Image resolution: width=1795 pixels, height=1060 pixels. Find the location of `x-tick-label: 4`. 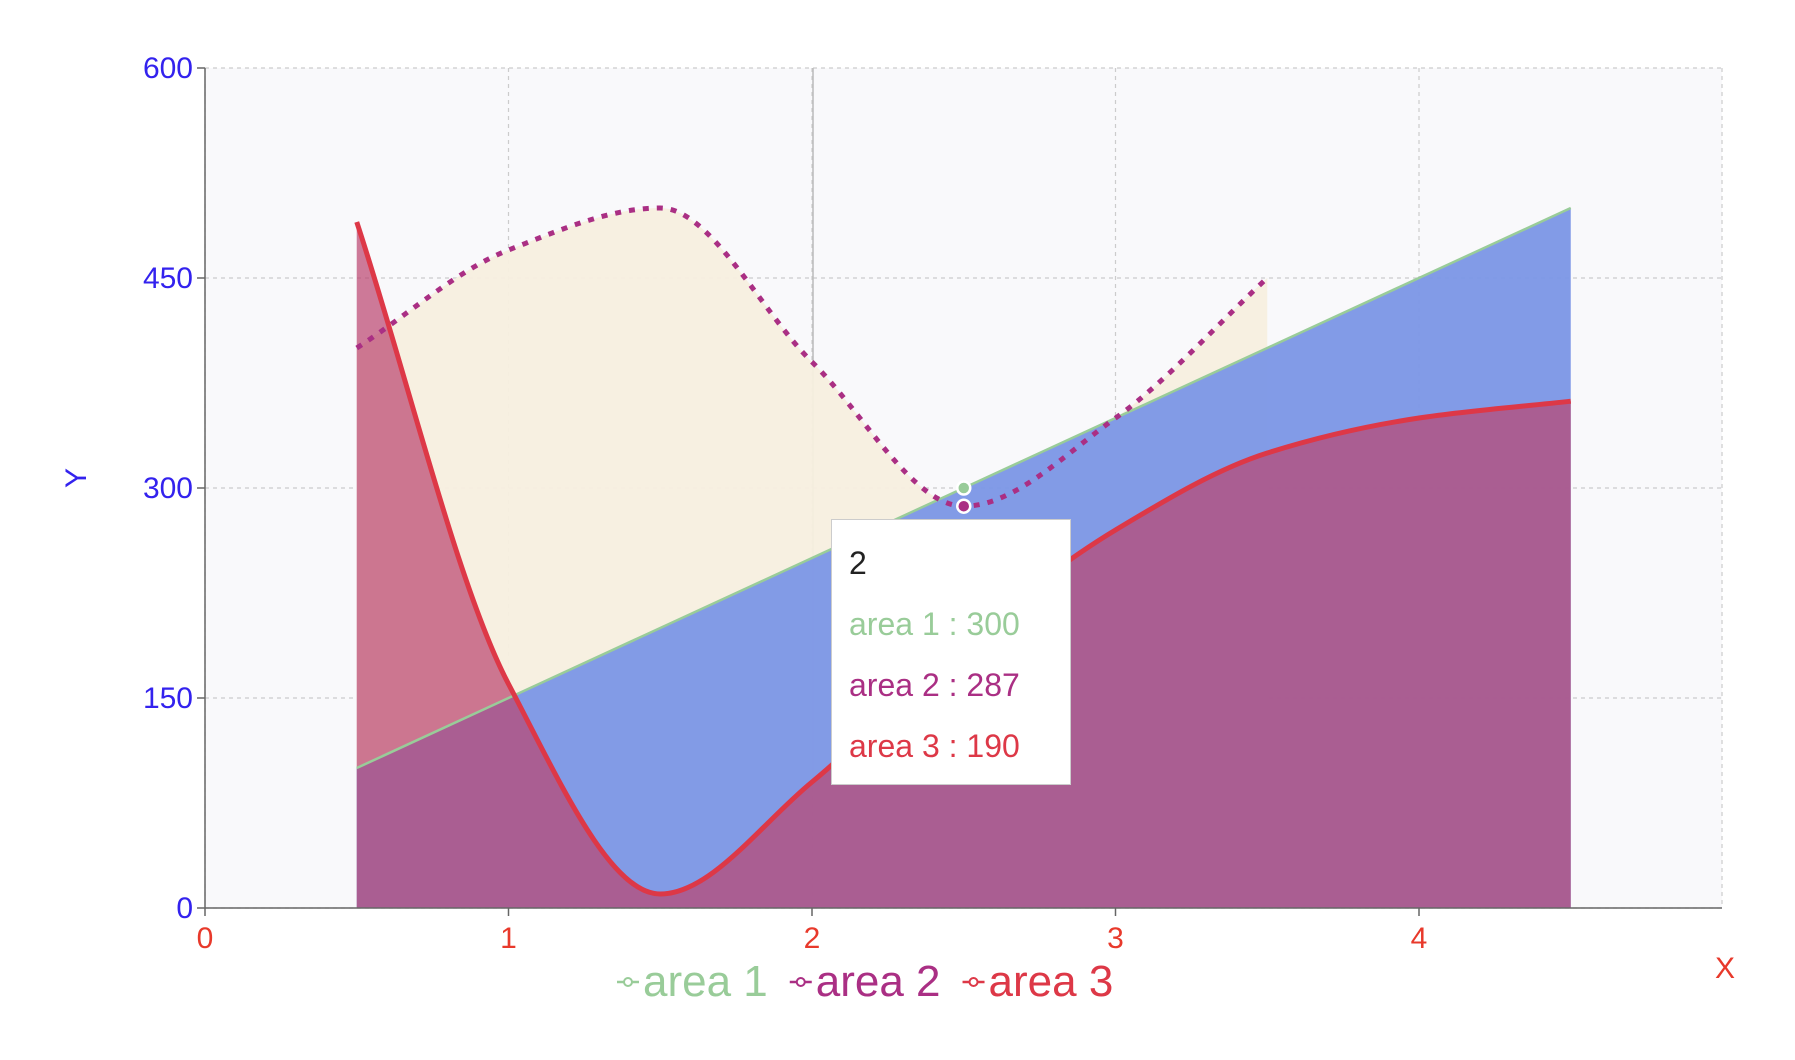

x-tick-label: 4 is located at coordinates (1419, 938).